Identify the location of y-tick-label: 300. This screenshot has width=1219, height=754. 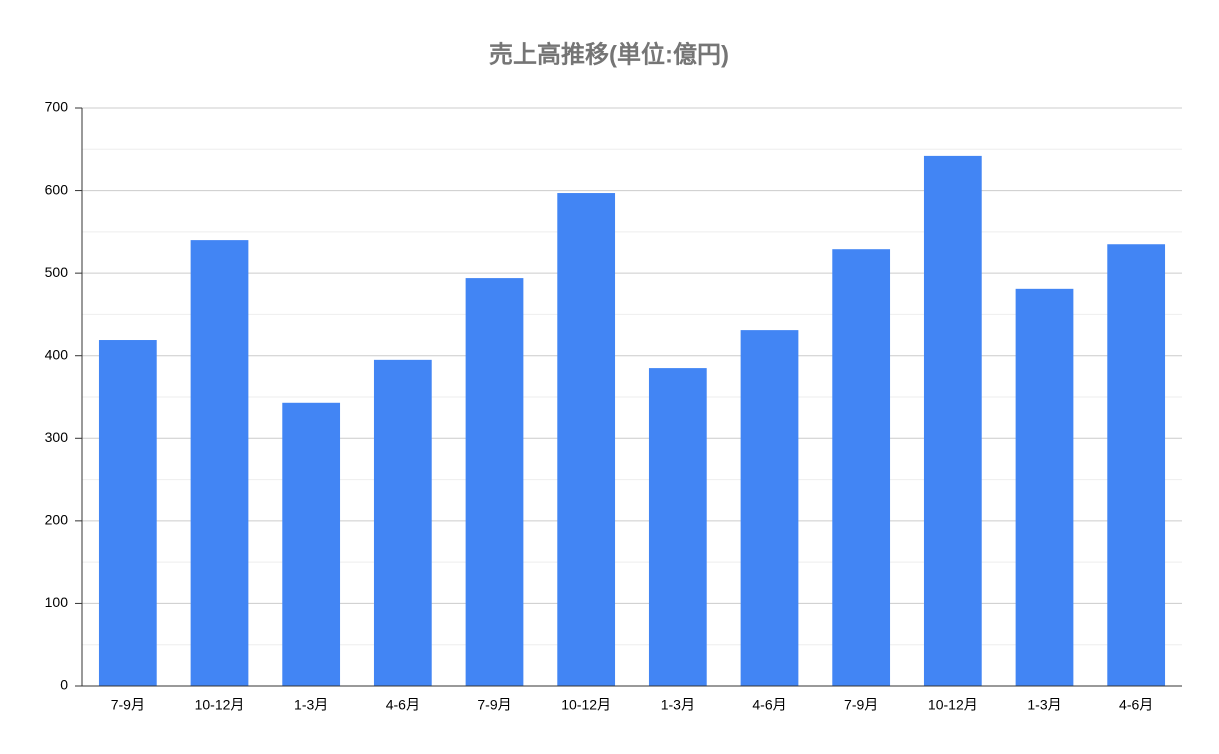
(57, 437).